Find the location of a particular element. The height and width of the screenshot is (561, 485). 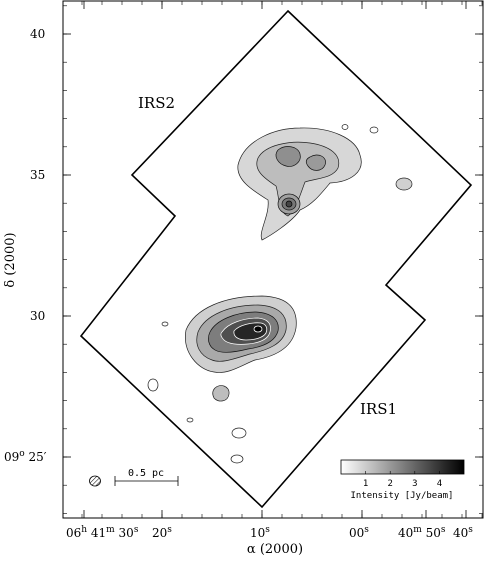

irs1-blob-w is located at coordinates (165, 324).